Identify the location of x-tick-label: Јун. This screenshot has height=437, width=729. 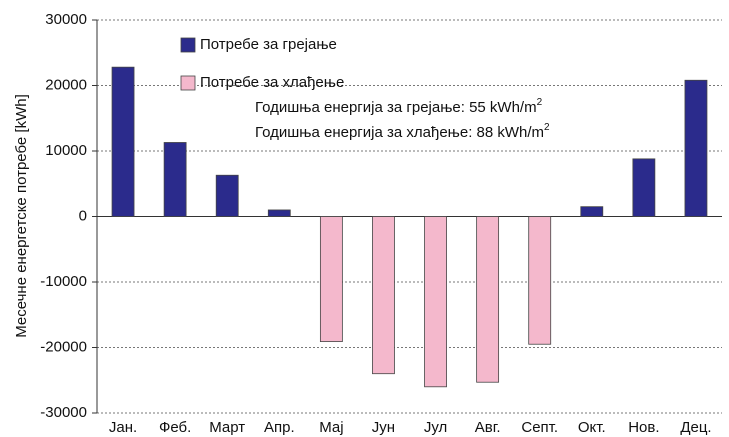
(383, 427).